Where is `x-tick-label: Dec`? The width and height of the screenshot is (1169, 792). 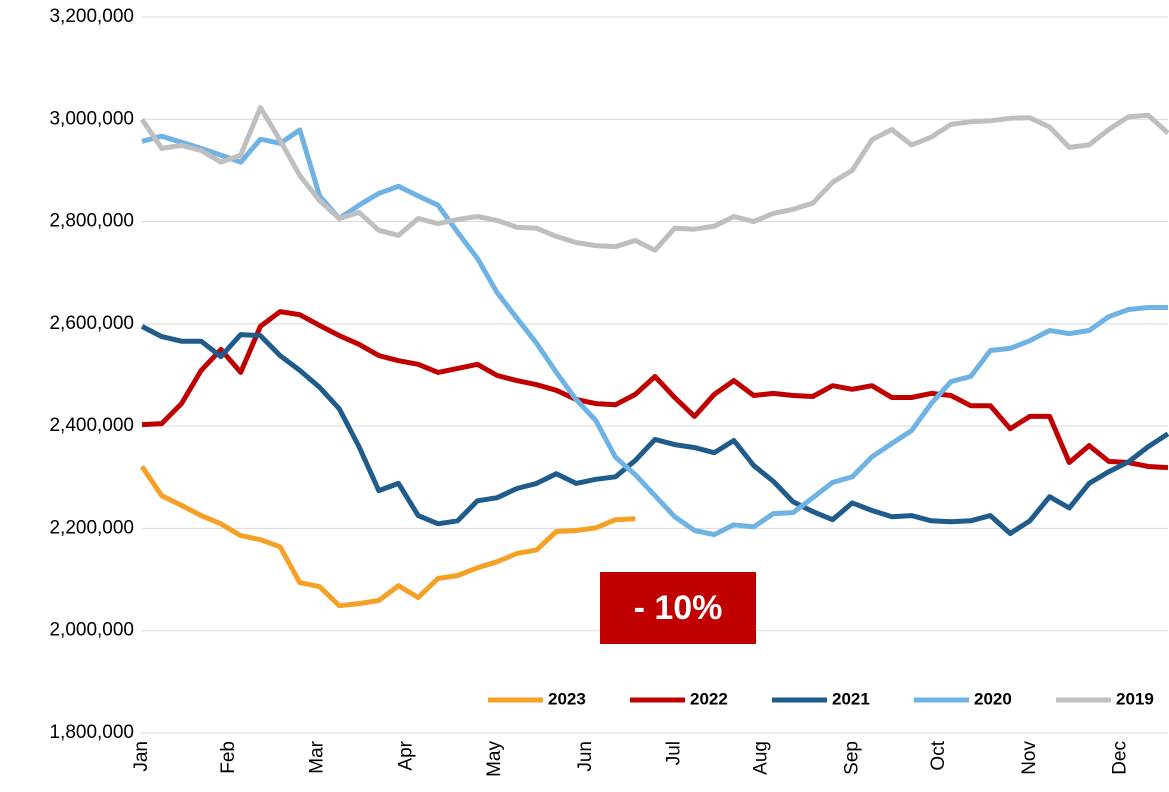
x-tick-label: Dec is located at coordinates (1120, 758).